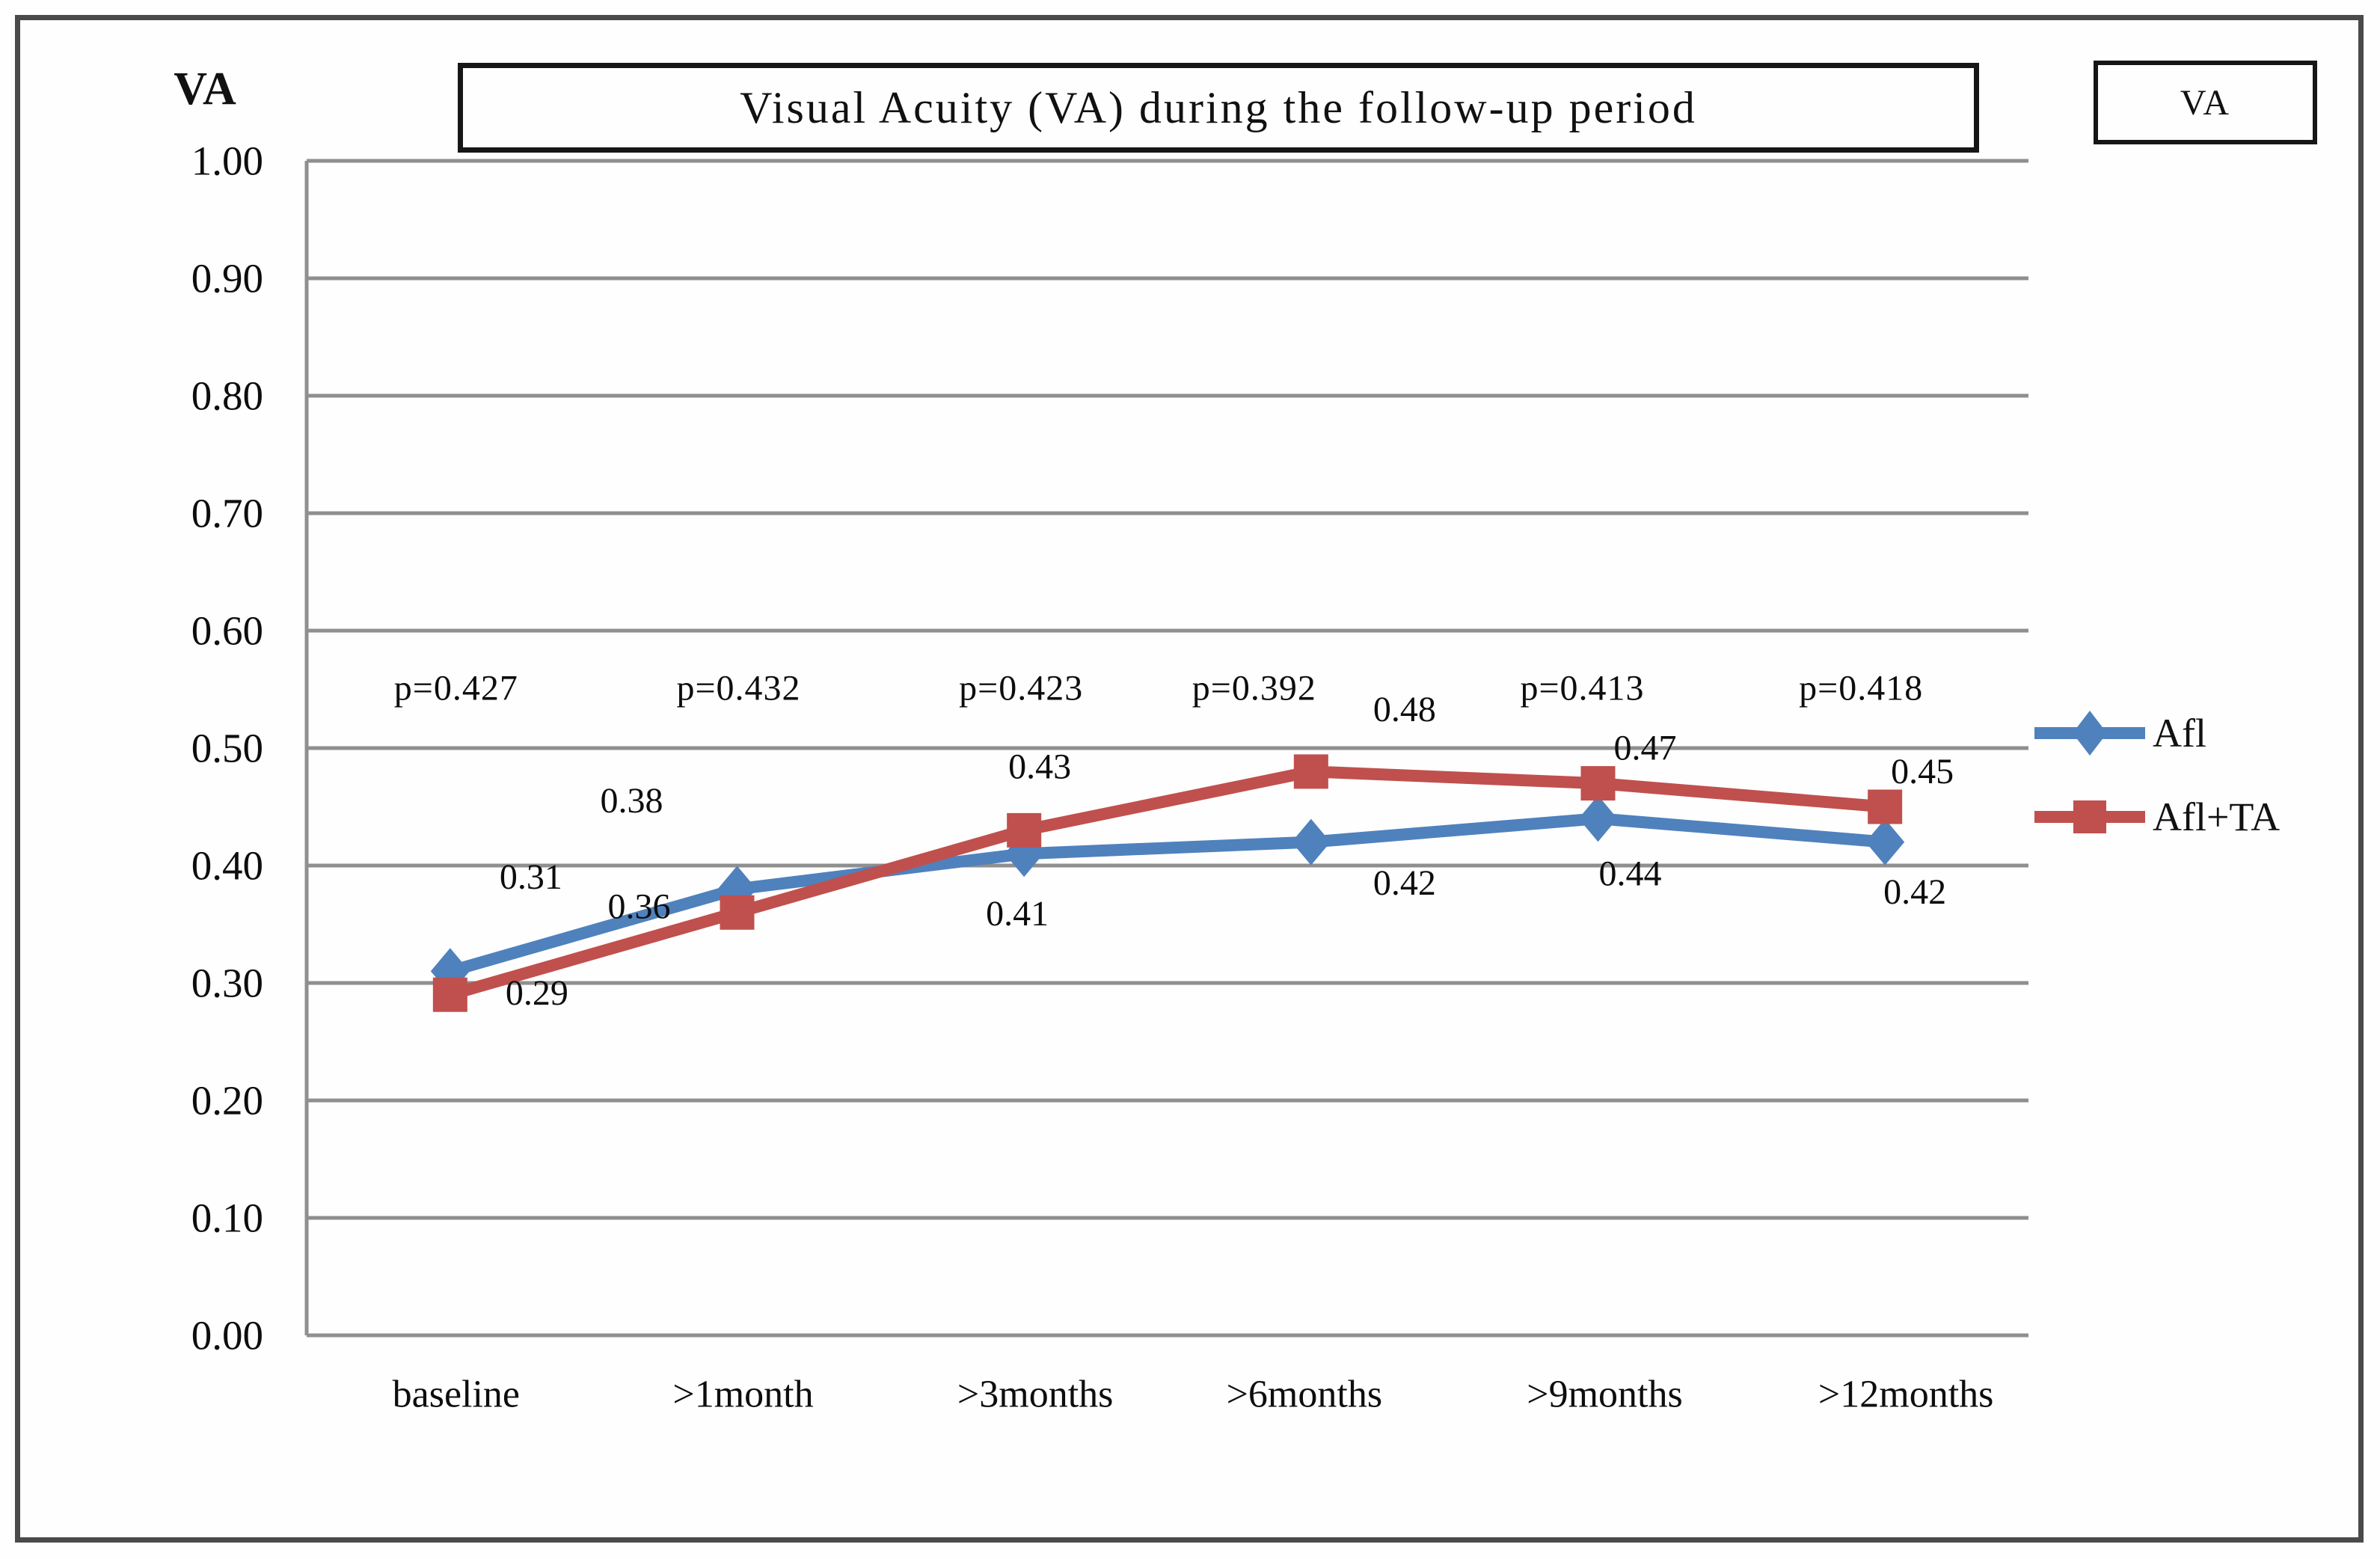  What do you see at coordinates (1604, 1394) in the screenshot?
I see `x-category-label: >9months` at bounding box center [1604, 1394].